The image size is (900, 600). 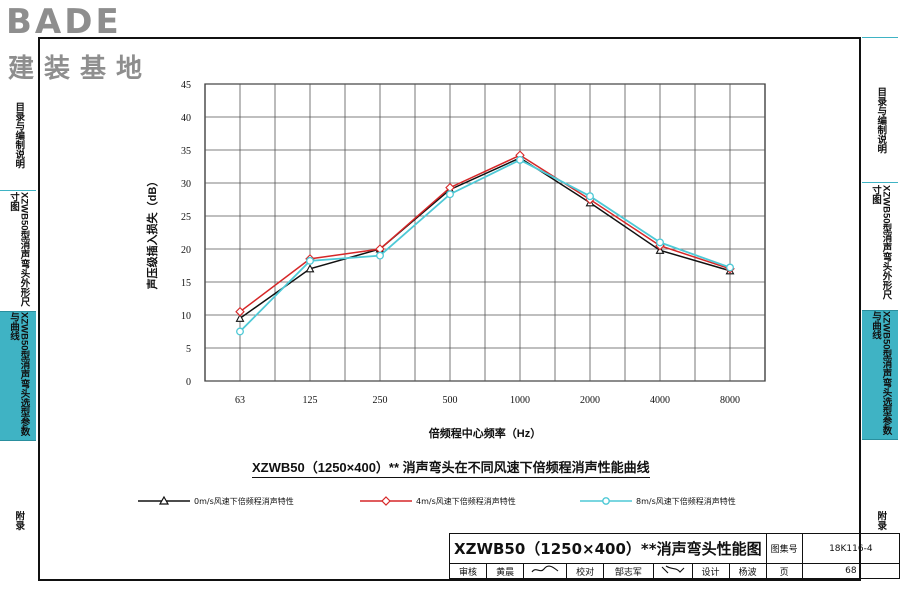 What do you see at coordinates (186, 316) in the screenshot?
I see `y-tick-label: 10` at bounding box center [186, 316].